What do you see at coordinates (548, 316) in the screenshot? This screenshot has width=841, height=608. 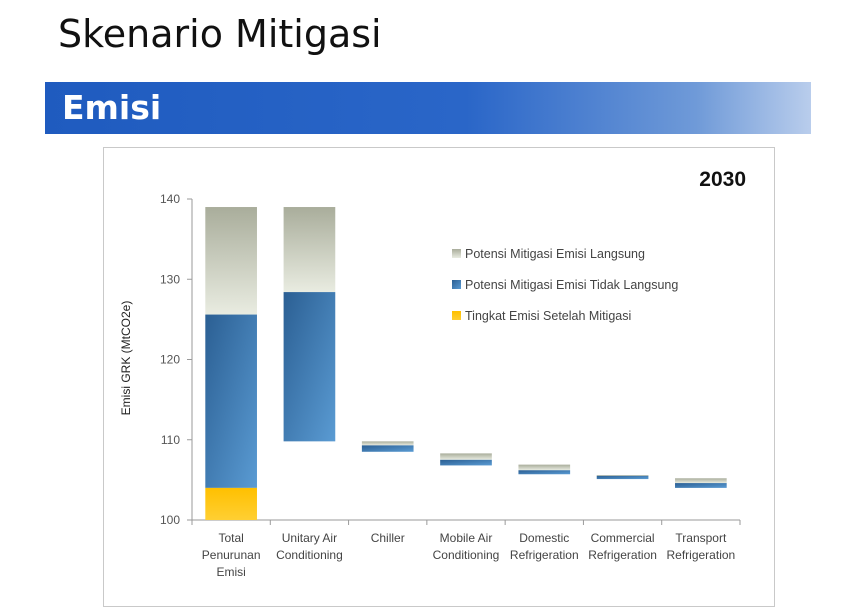 I see `legend-label: Tingkat Emisi Setelah Mitigasi` at bounding box center [548, 316].